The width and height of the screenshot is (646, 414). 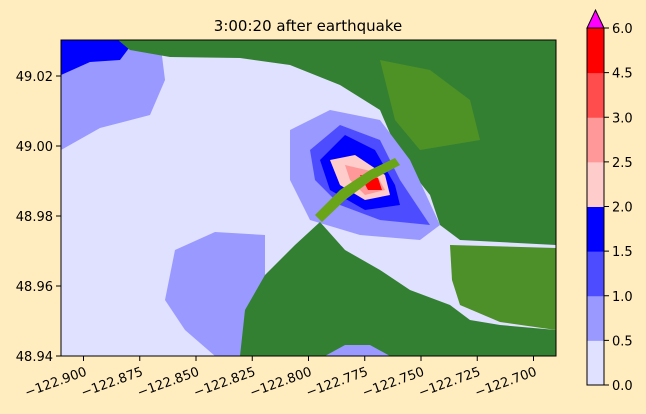 What do you see at coordinates (430, 105) in the screenshot?
I see `land-top-lighter` at bounding box center [430, 105].